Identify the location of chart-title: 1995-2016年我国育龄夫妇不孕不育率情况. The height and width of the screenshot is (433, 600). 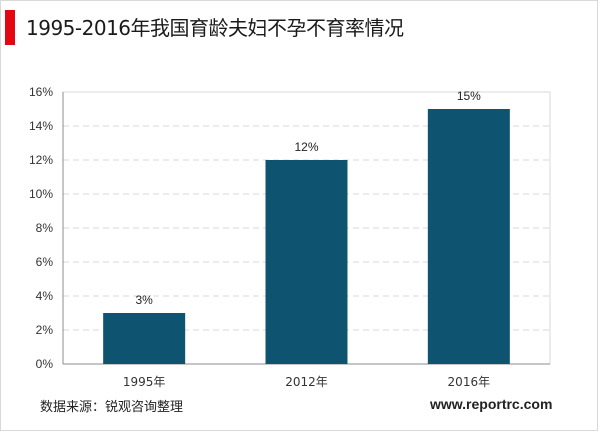
(215, 28).